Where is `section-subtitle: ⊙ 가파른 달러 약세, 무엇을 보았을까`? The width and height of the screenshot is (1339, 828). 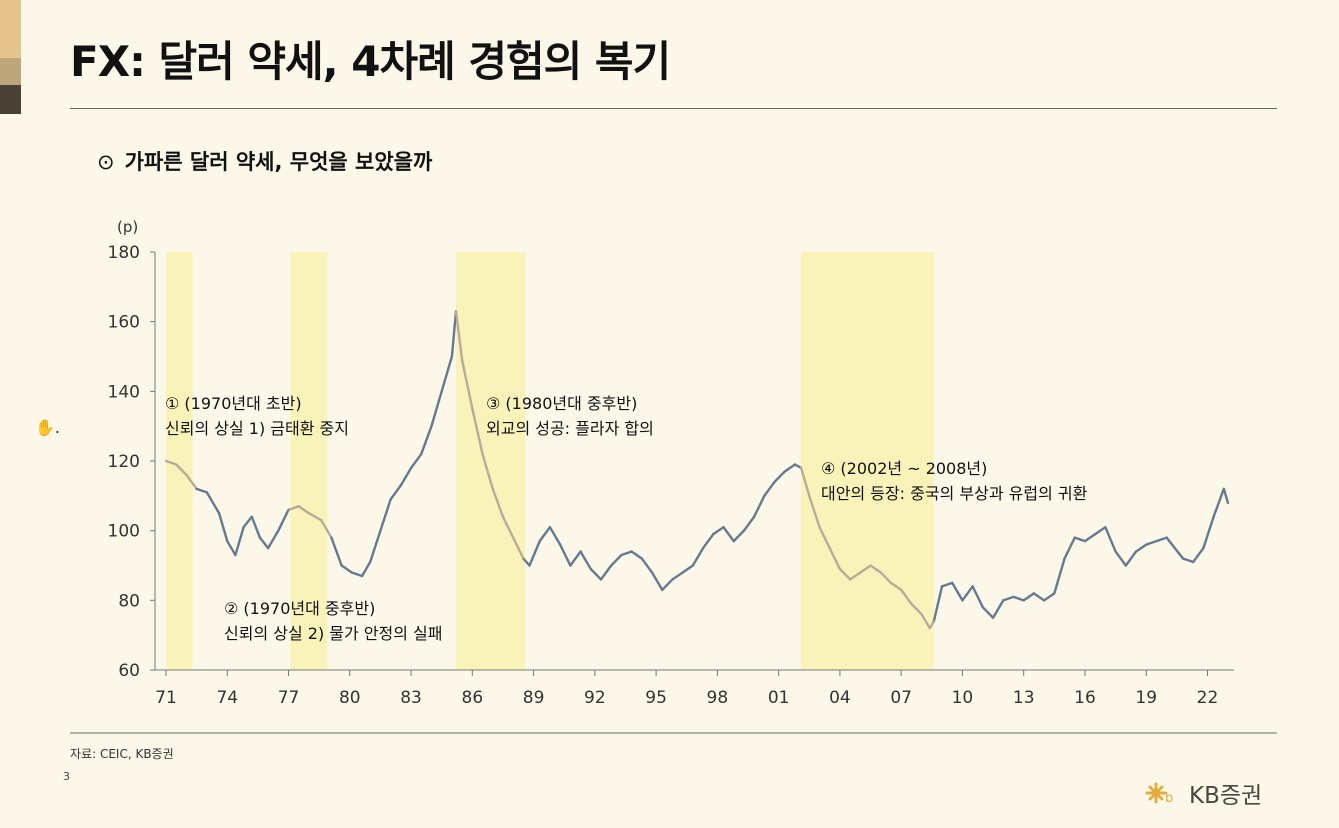 section-subtitle: ⊙ 가파른 달러 약세, 무엇을 보았을까 is located at coordinates (264, 161).